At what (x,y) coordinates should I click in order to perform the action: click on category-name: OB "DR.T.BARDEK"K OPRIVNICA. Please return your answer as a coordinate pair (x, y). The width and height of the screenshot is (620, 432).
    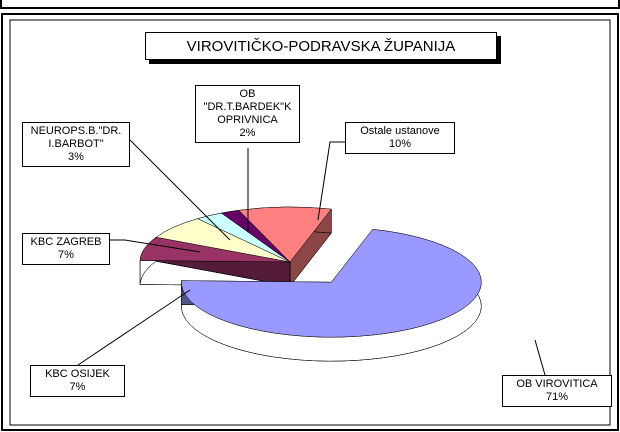
    Looking at the image, I should click on (247, 107).